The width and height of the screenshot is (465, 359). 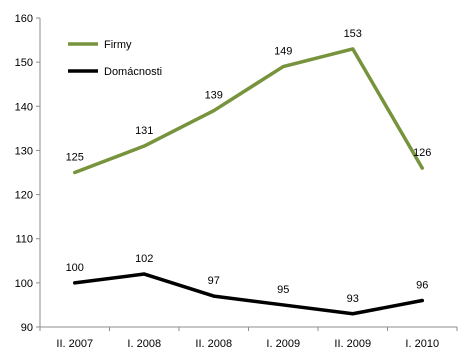 I want to click on data-label: 131, so click(x=144, y=131).